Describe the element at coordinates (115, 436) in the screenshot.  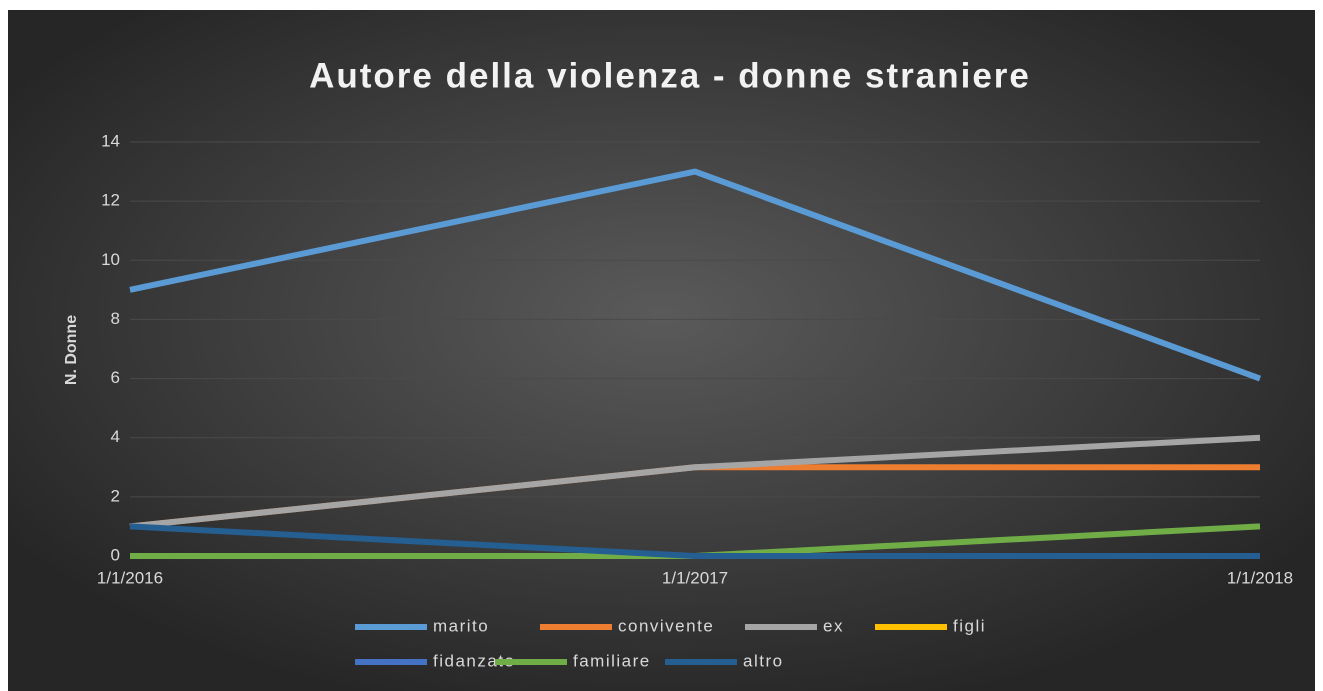
I see `y-tick-label: 4` at that location.